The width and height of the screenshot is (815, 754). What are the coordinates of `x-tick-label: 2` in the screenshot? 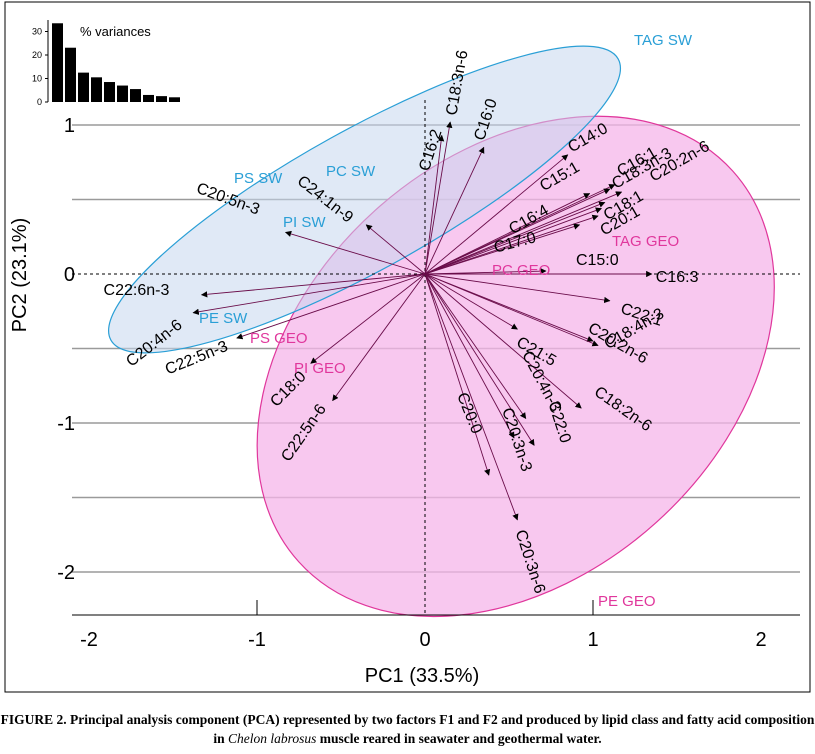 It's located at (760, 640).